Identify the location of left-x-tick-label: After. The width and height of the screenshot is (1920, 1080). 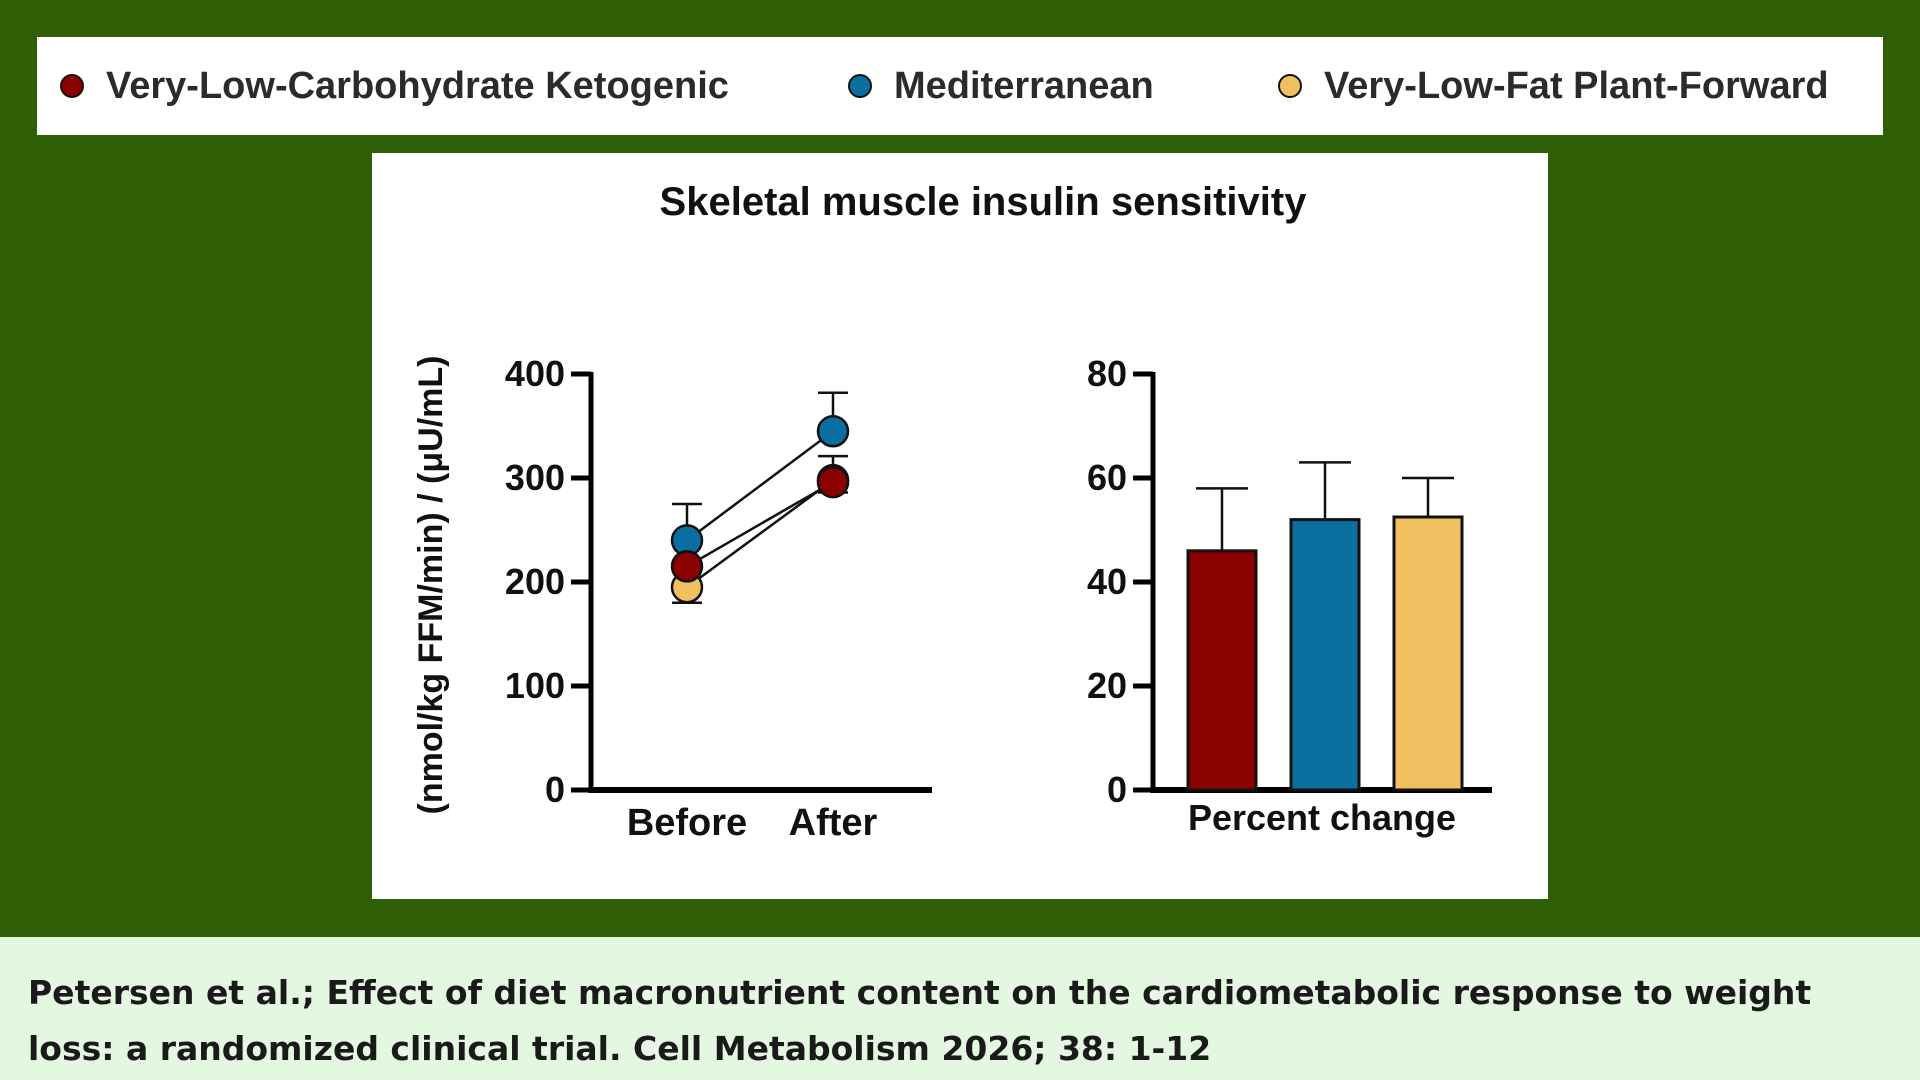
(833, 823).